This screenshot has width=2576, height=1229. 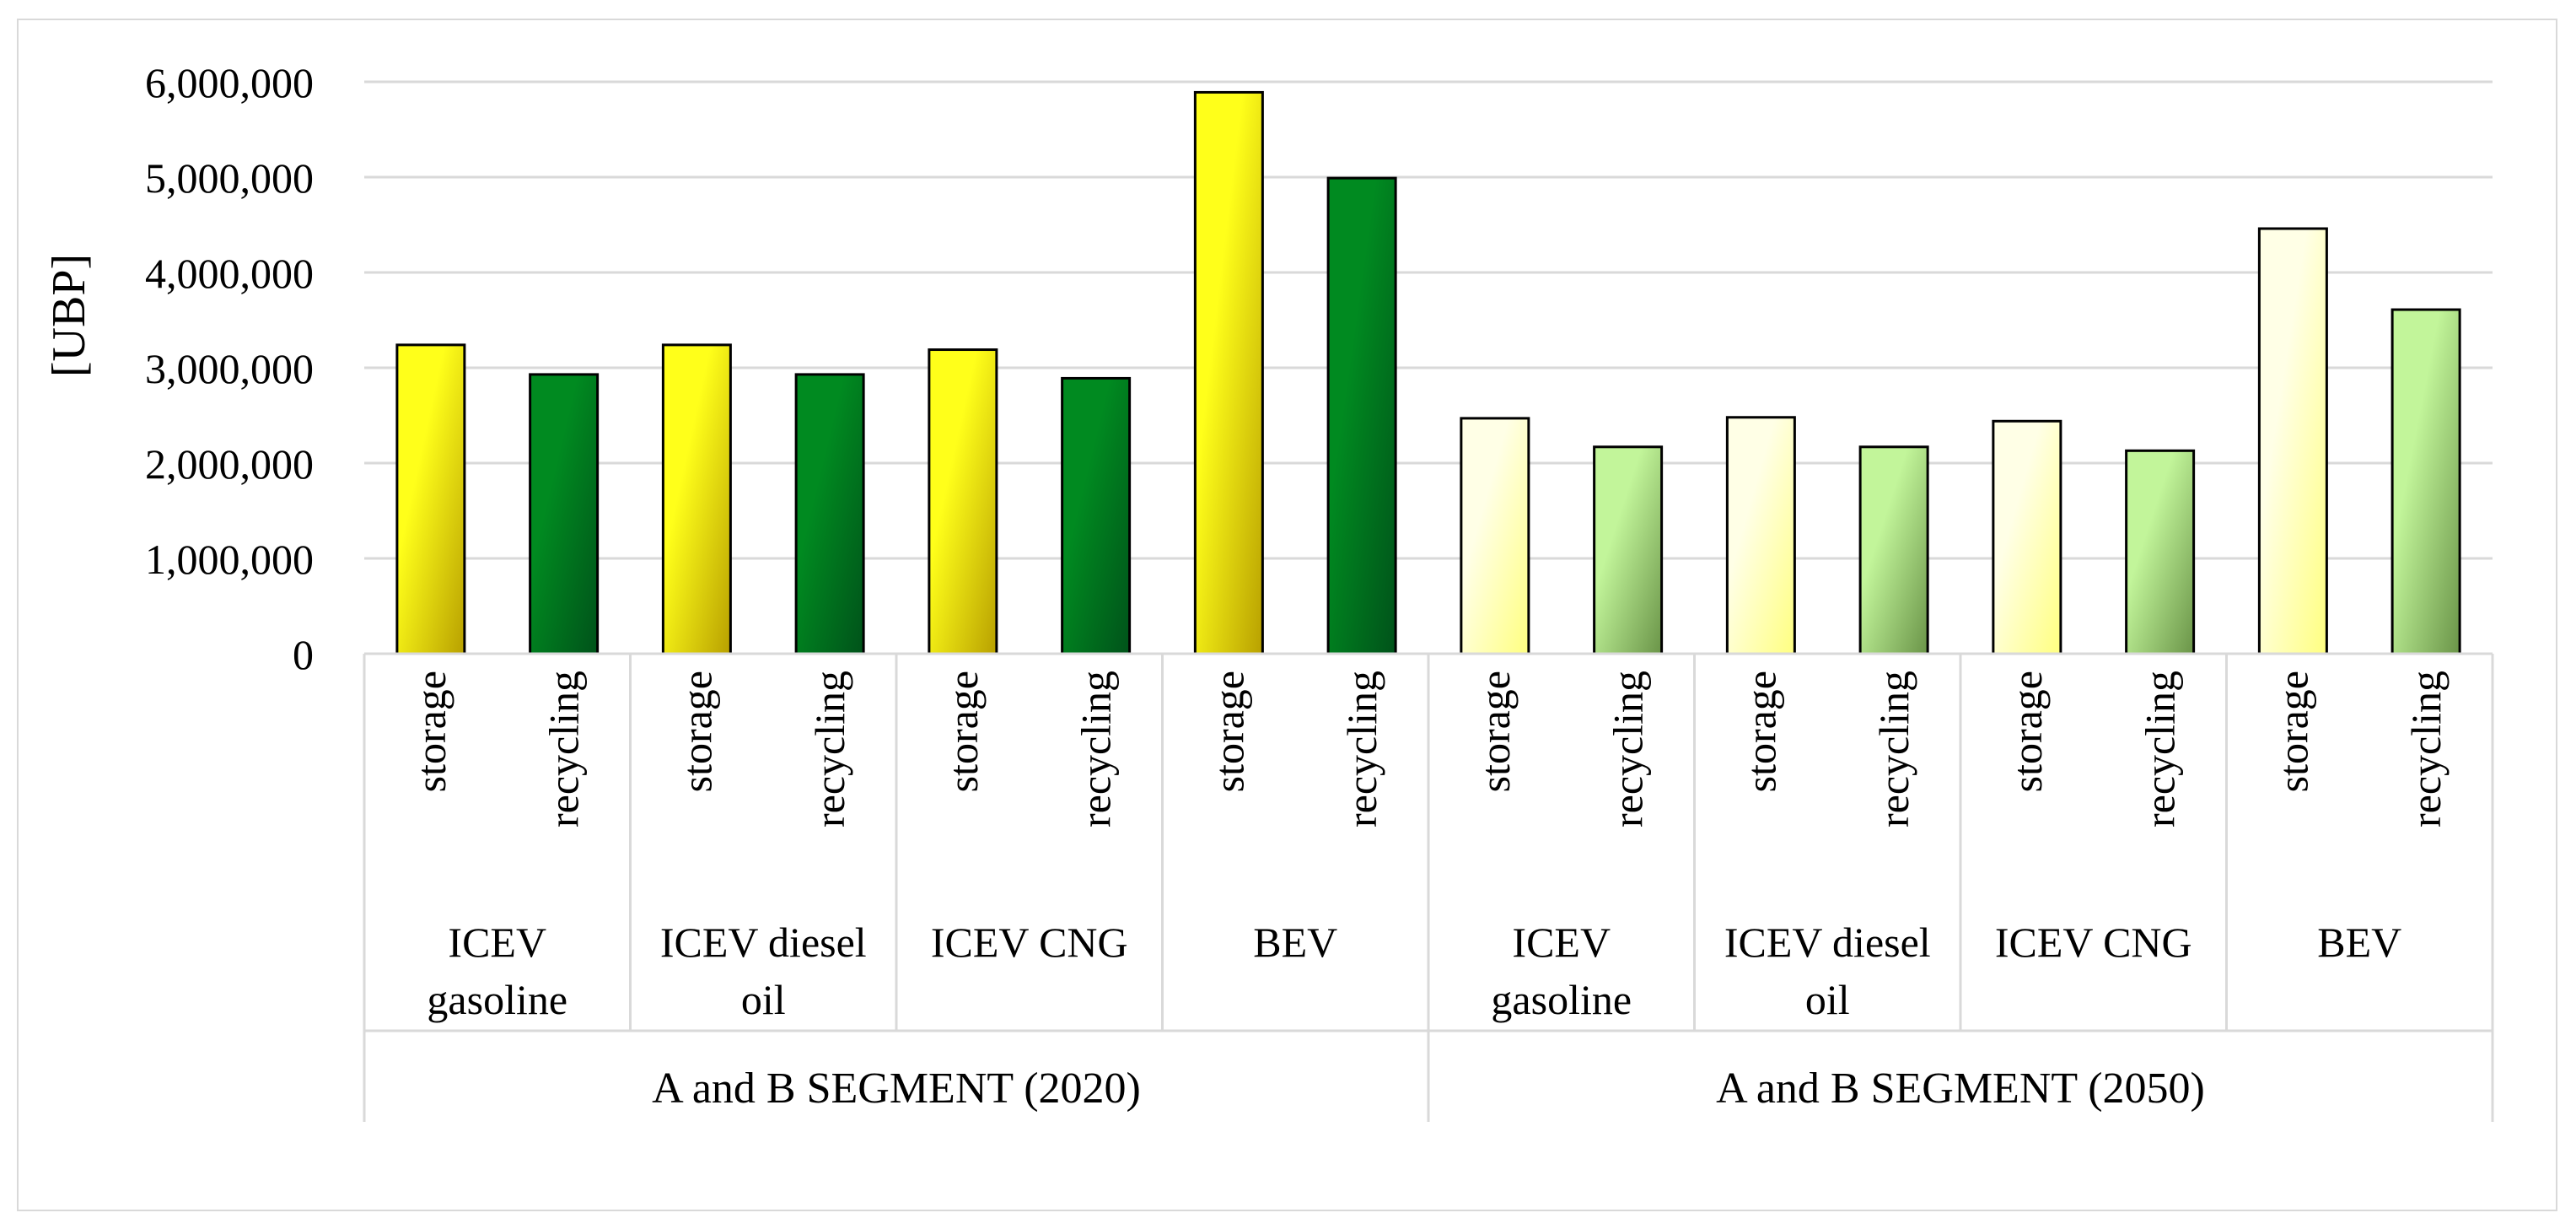 What do you see at coordinates (303, 654) in the screenshot?
I see `y-tick-label: 0` at bounding box center [303, 654].